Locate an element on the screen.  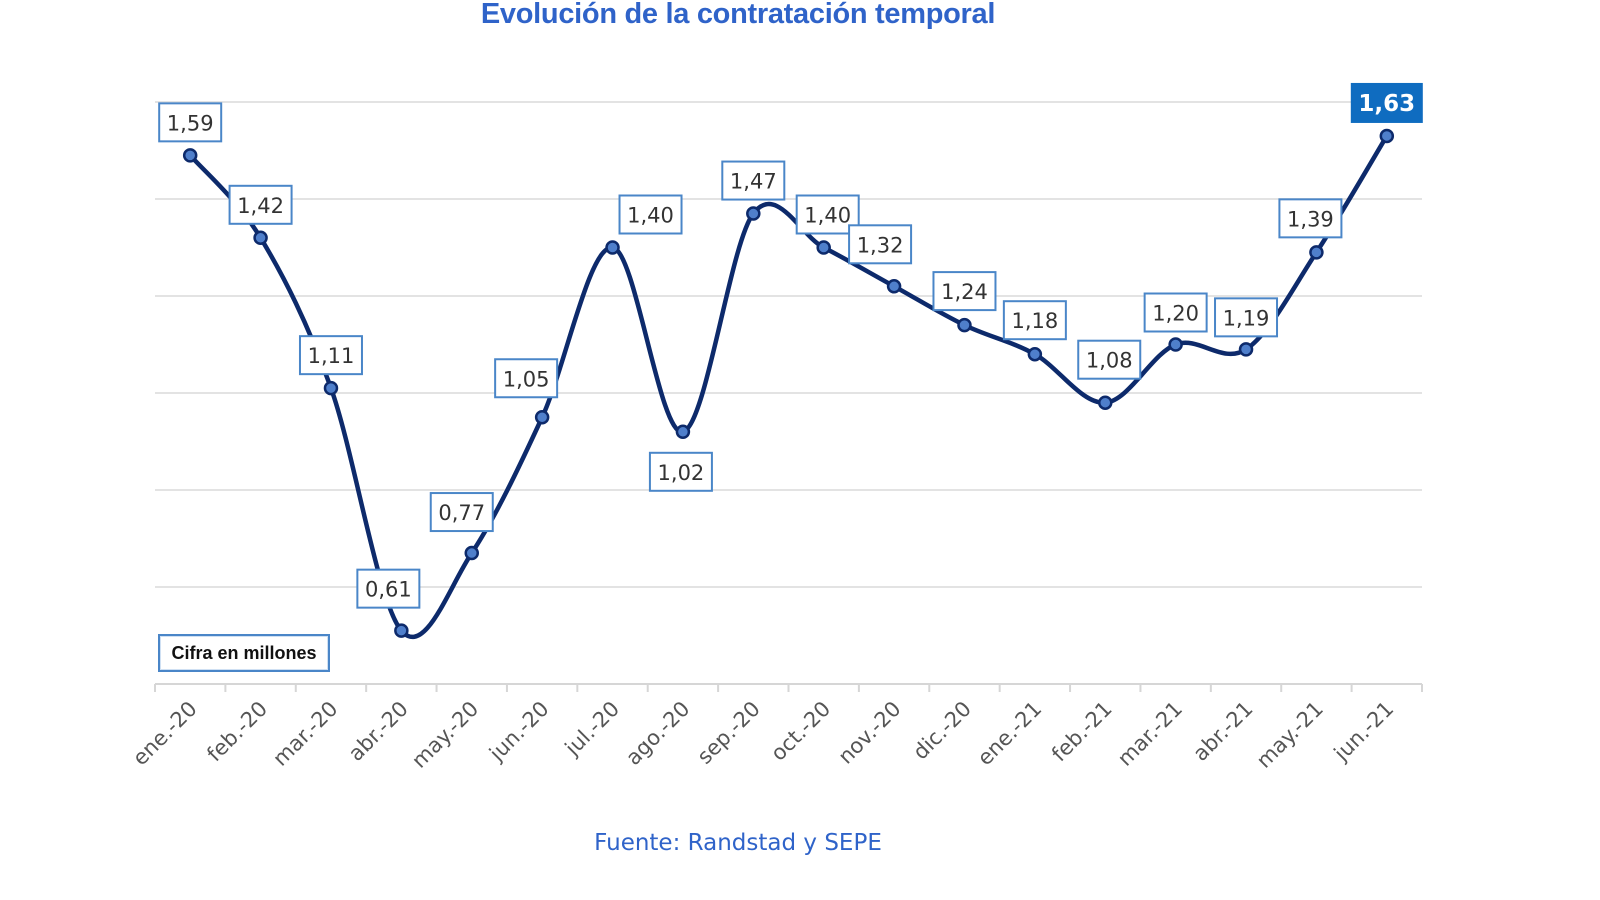
data-label-text: 1,47 is located at coordinates (753, 182).